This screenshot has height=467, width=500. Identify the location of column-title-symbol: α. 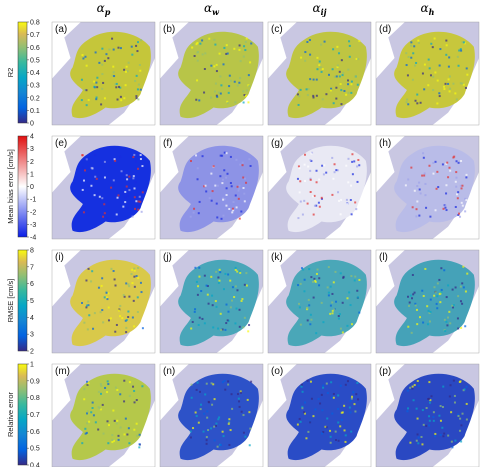
(208, 8).